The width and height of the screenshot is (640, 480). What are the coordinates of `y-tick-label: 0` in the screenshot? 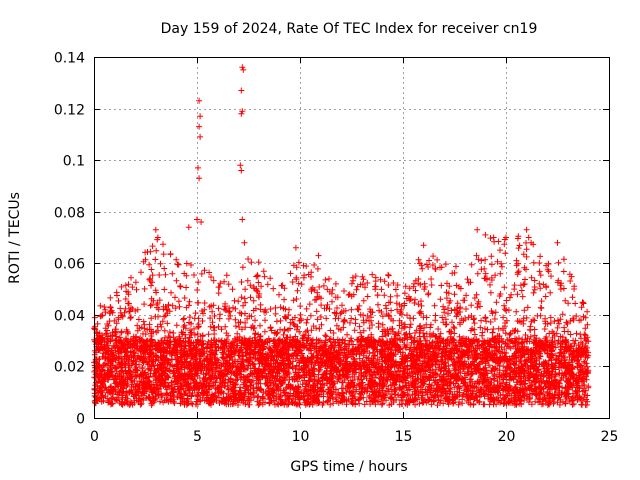 It's located at (80, 420).